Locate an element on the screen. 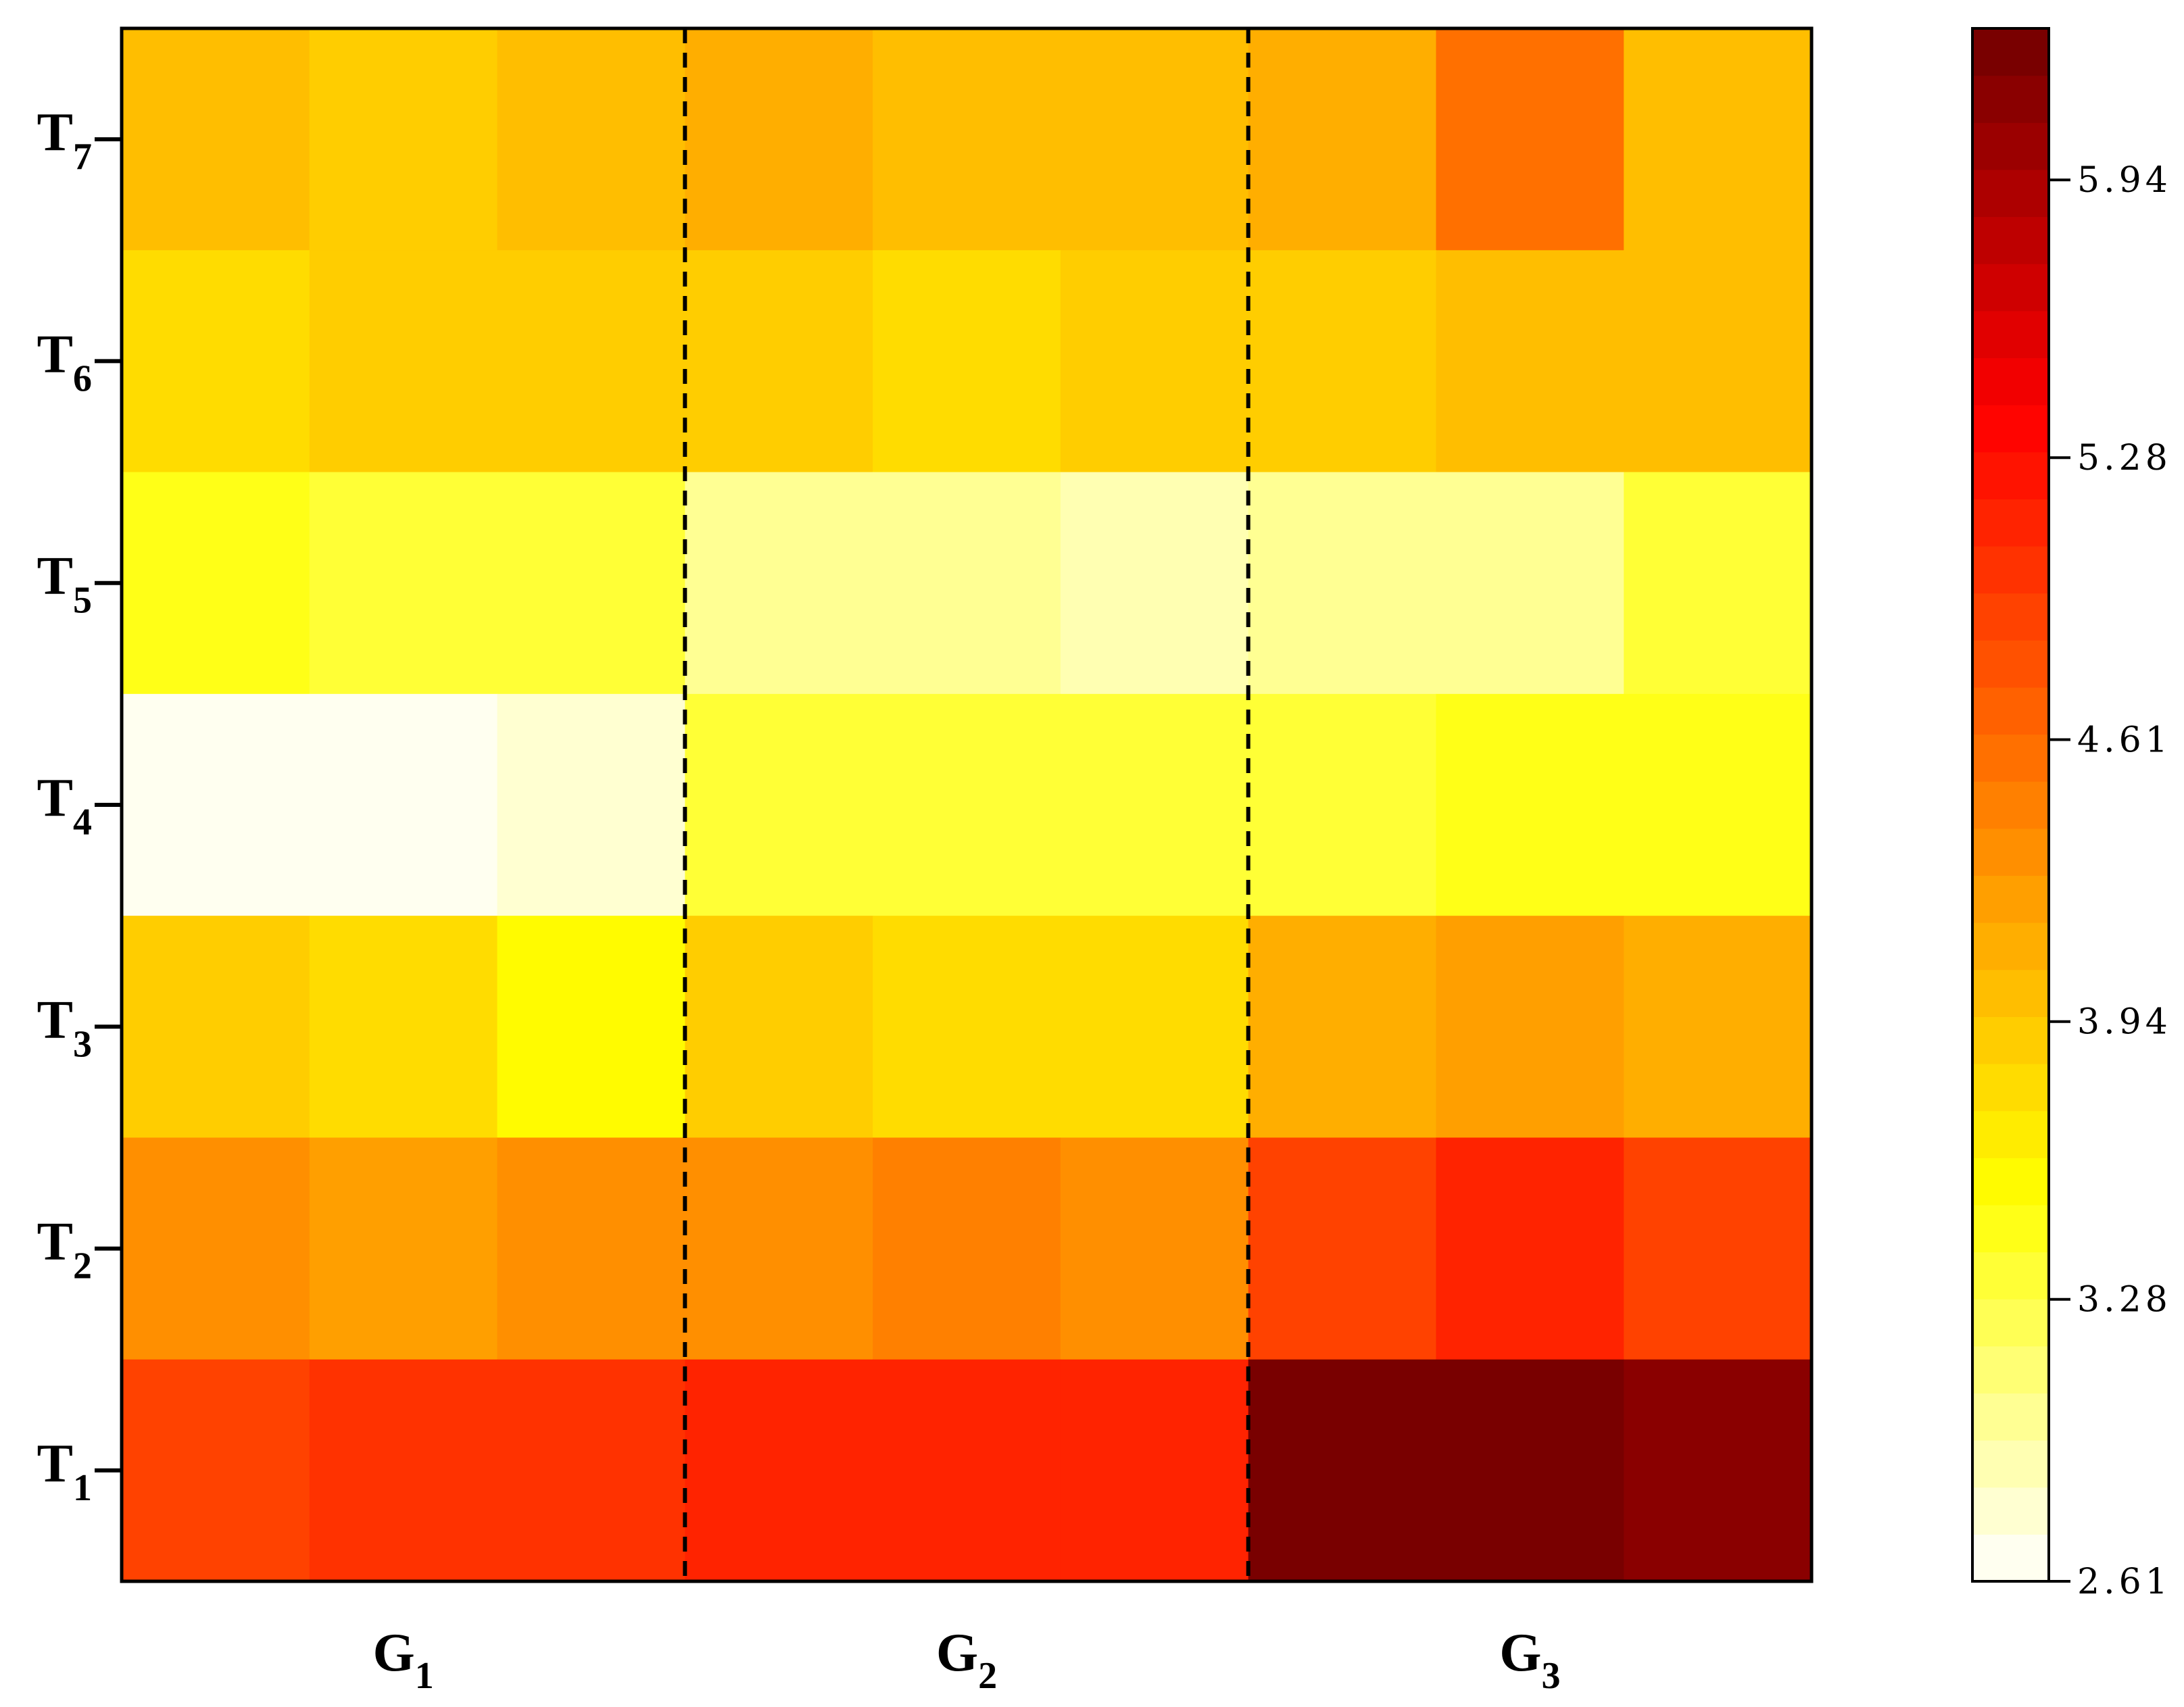 This screenshot has width=2184, height=1707. x-group-label: G2 is located at coordinates (966, 1660).